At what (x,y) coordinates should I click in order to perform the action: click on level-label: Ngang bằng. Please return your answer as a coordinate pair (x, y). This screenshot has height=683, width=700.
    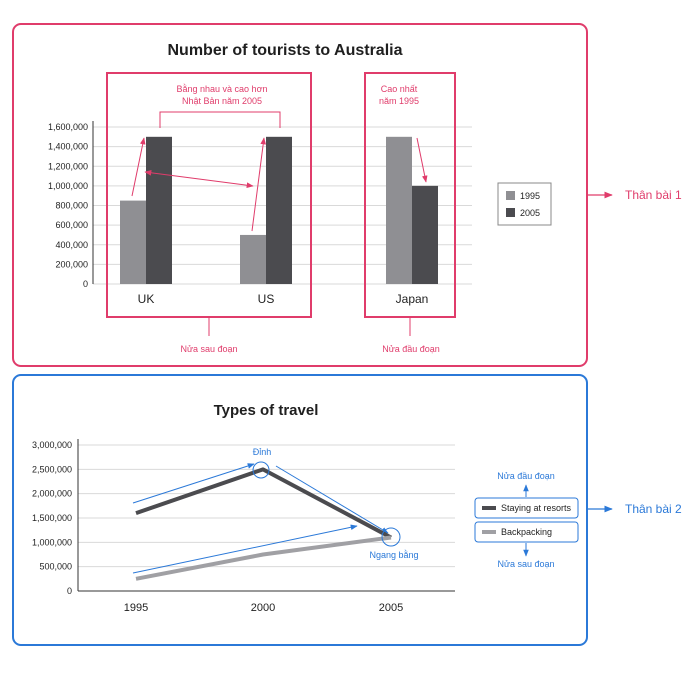
    Looking at the image, I should click on (393, 555).